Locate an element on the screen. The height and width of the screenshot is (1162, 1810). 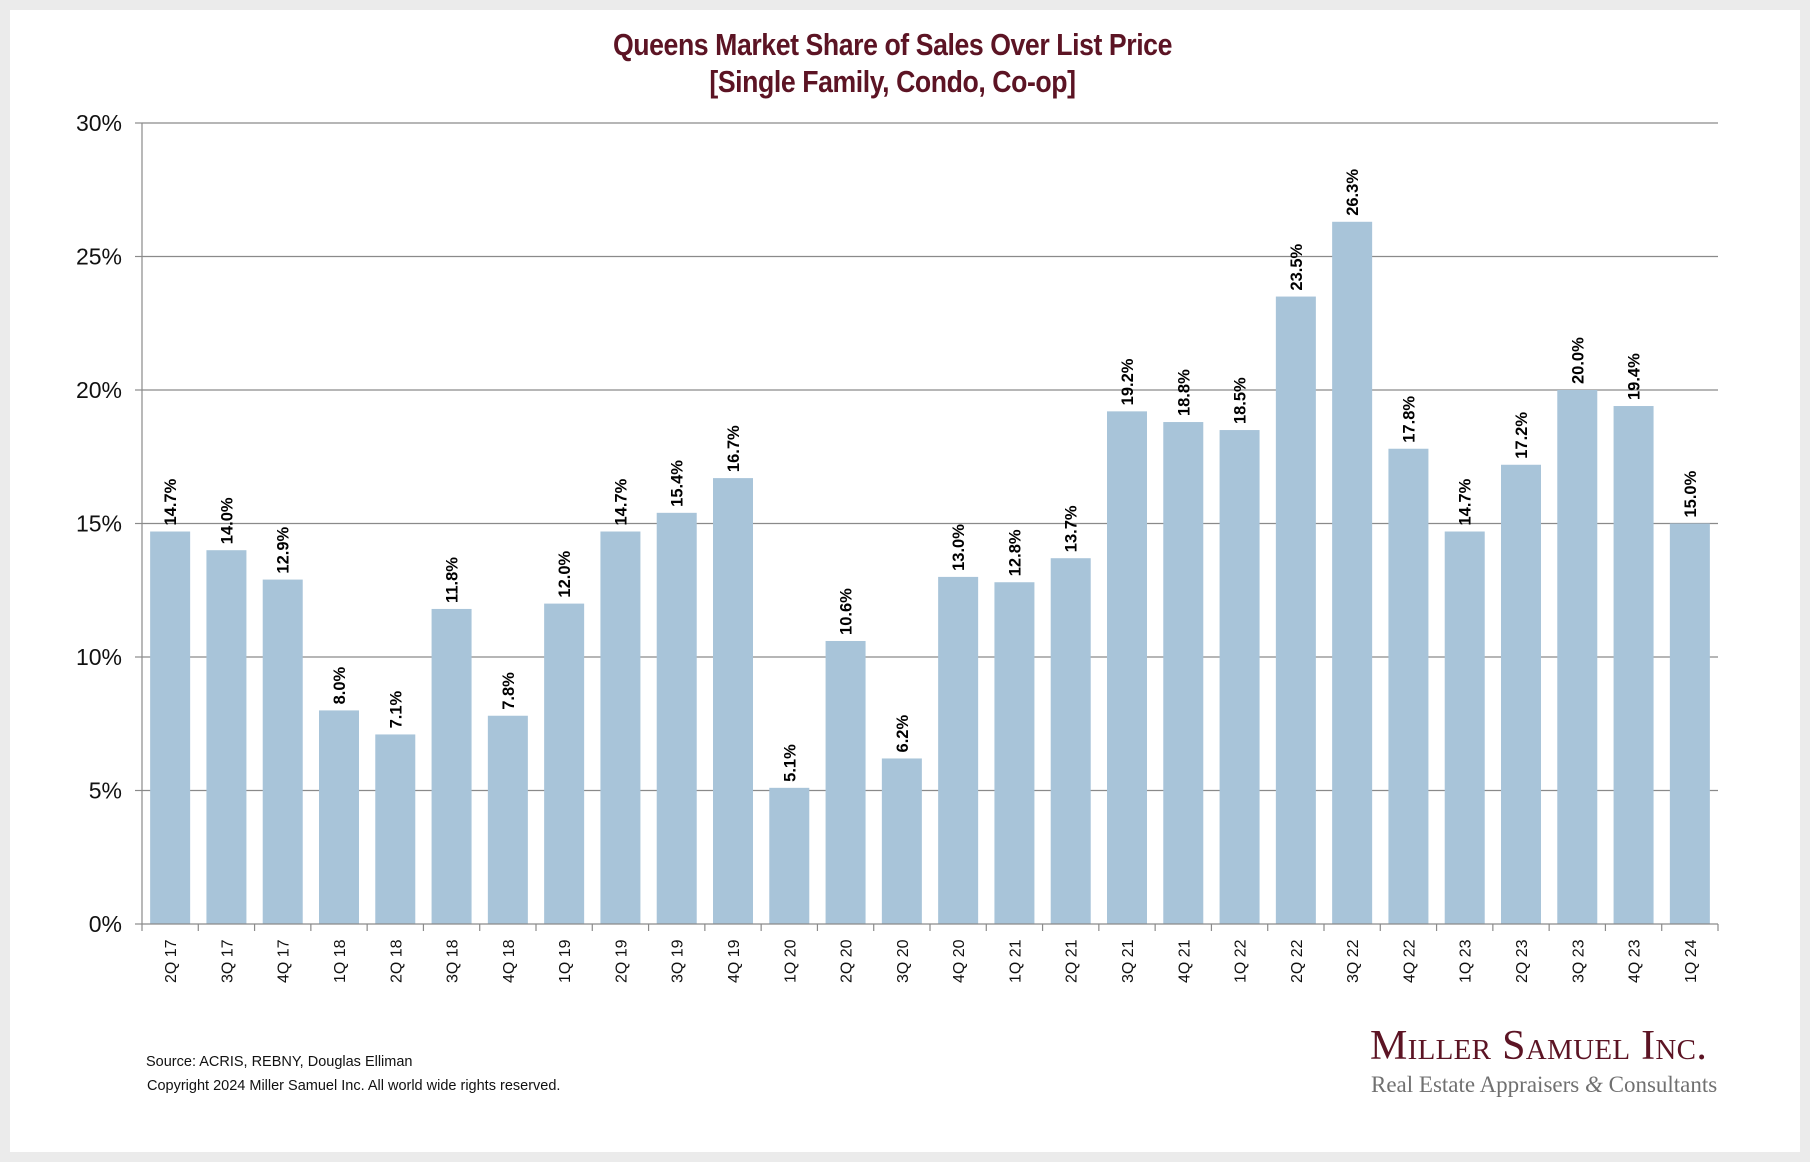
y-tick-label: 15% is located at coordinates (99, 524).